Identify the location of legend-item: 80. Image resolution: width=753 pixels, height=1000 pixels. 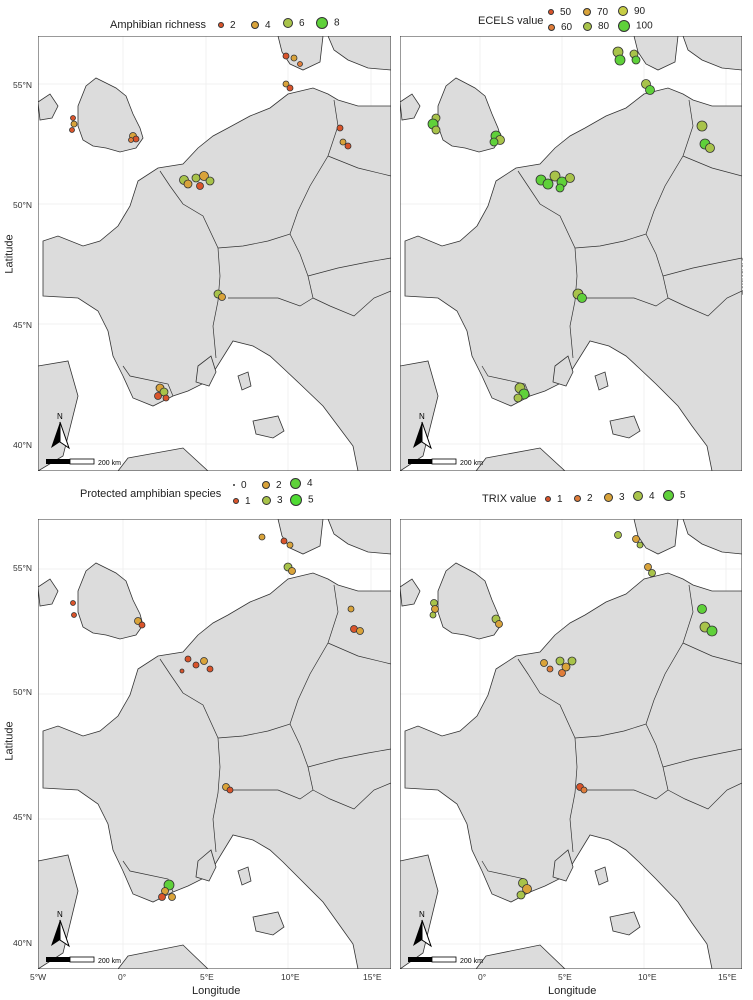
(596, 26).